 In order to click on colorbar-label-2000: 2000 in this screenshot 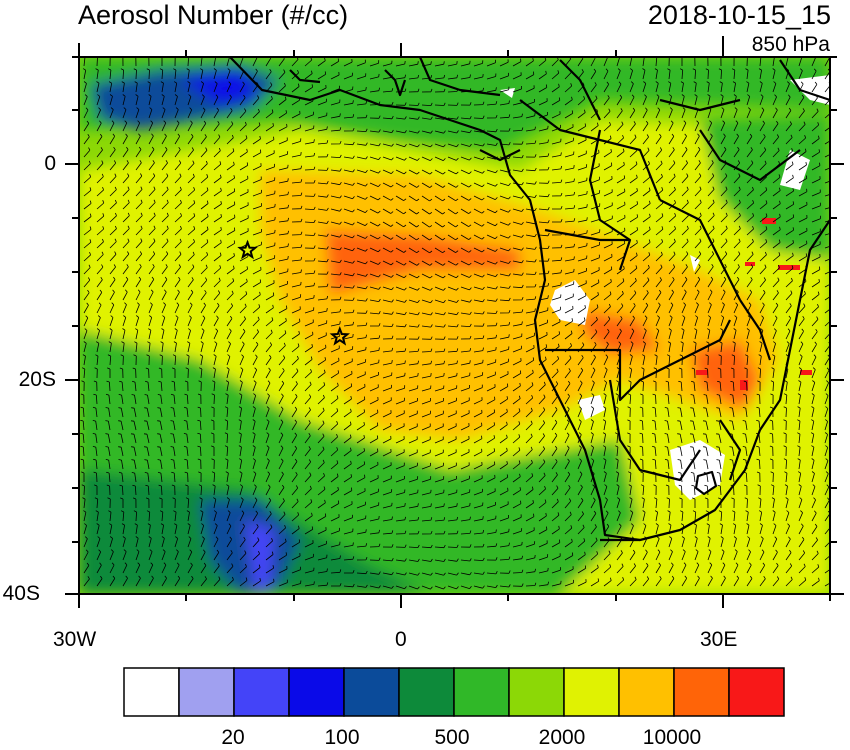, I will do `click(562, 737)`.